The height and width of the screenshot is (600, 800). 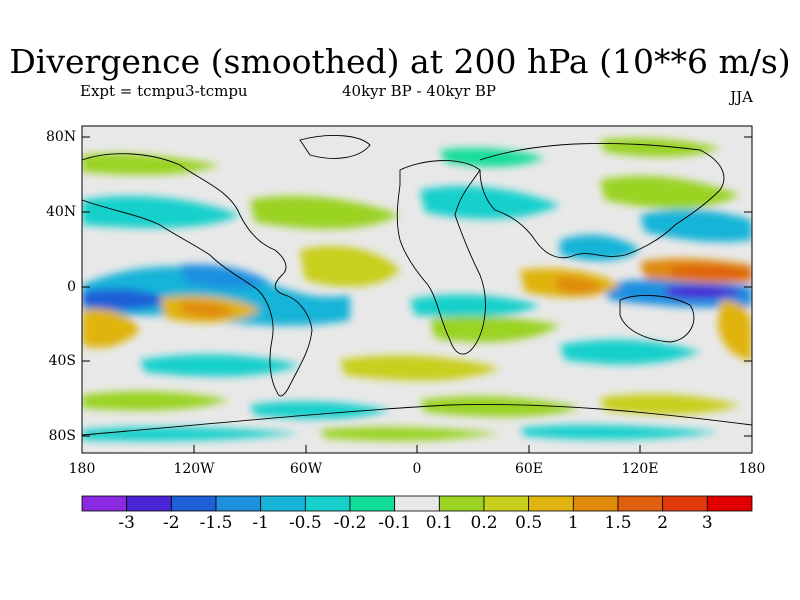 I want to click on colorbar, so click(x=417, y=503).